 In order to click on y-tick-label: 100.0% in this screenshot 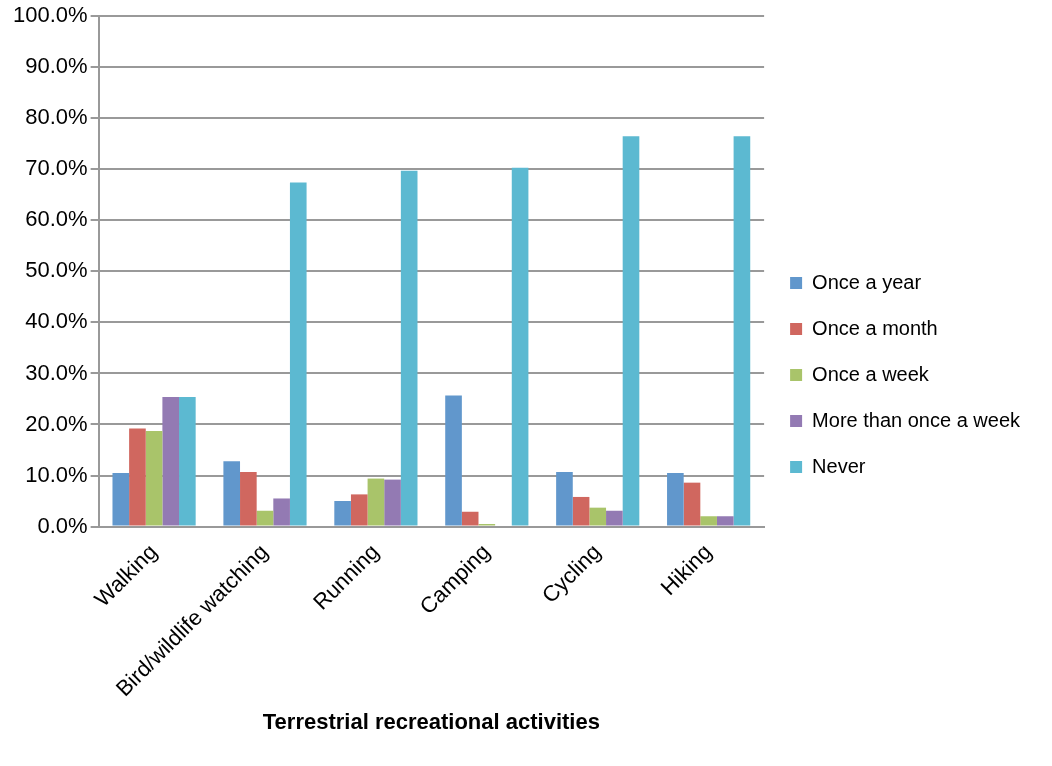, I will do `click(50, 15)`.